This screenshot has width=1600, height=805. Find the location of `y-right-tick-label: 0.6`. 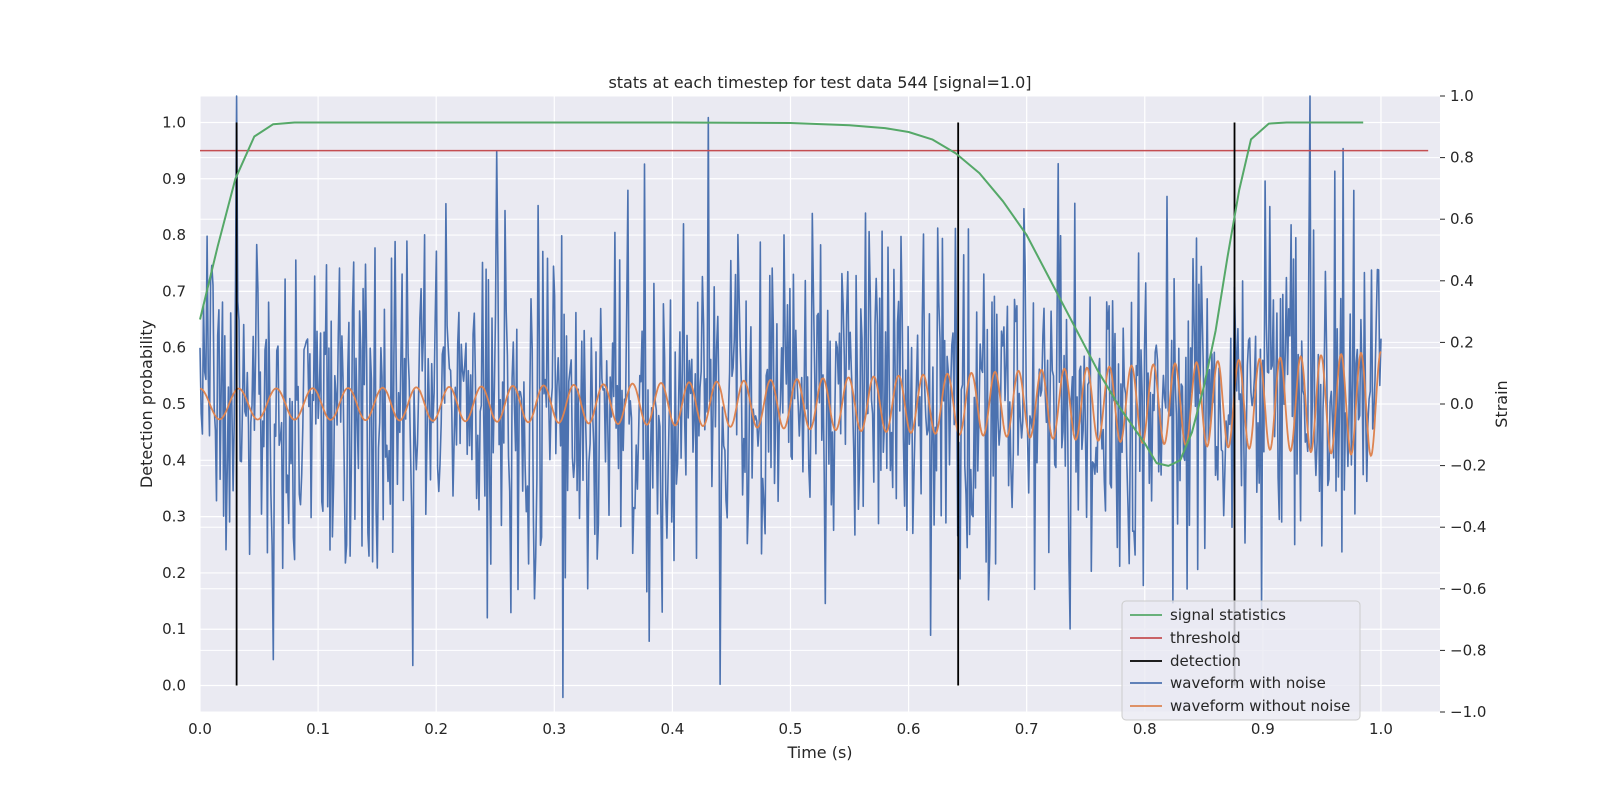

y-right-tick-label: 0.6 is located at coordinates (1462, 219).